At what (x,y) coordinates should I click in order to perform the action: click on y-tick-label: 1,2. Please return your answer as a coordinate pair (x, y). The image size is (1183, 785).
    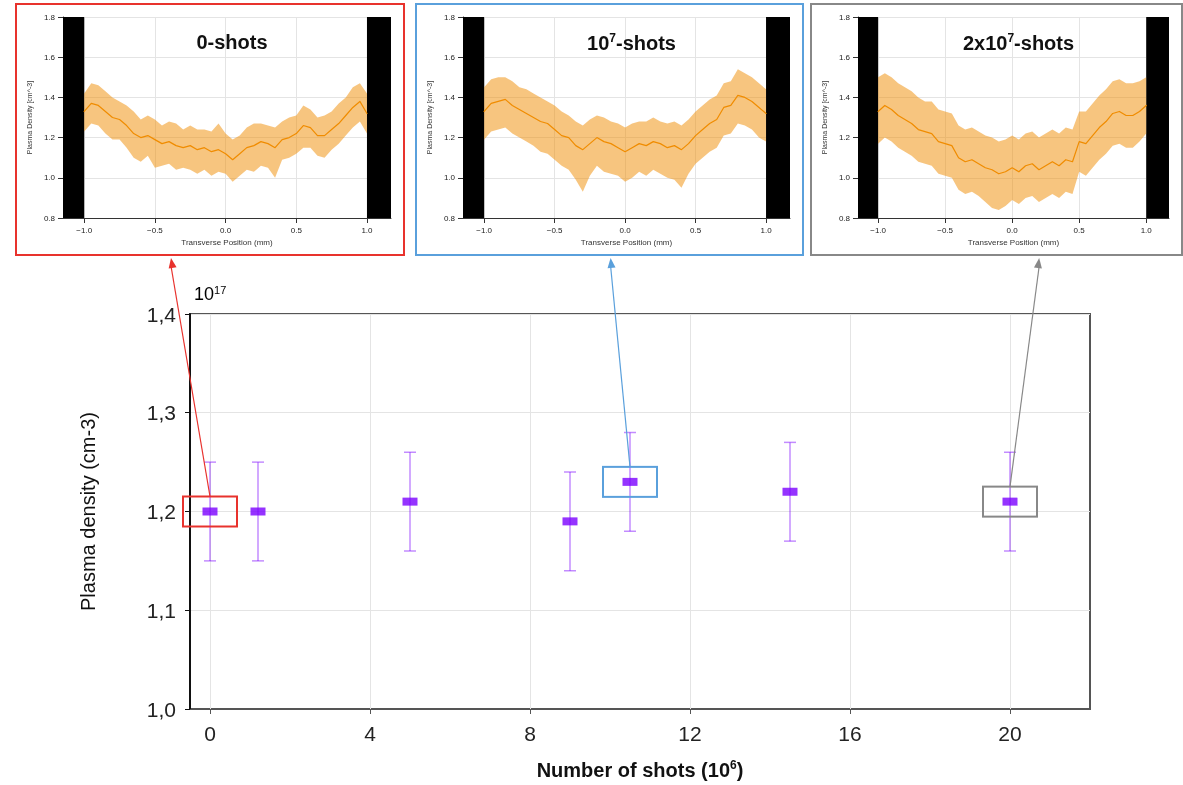
    Looking at the image, I should click on (161, 511).